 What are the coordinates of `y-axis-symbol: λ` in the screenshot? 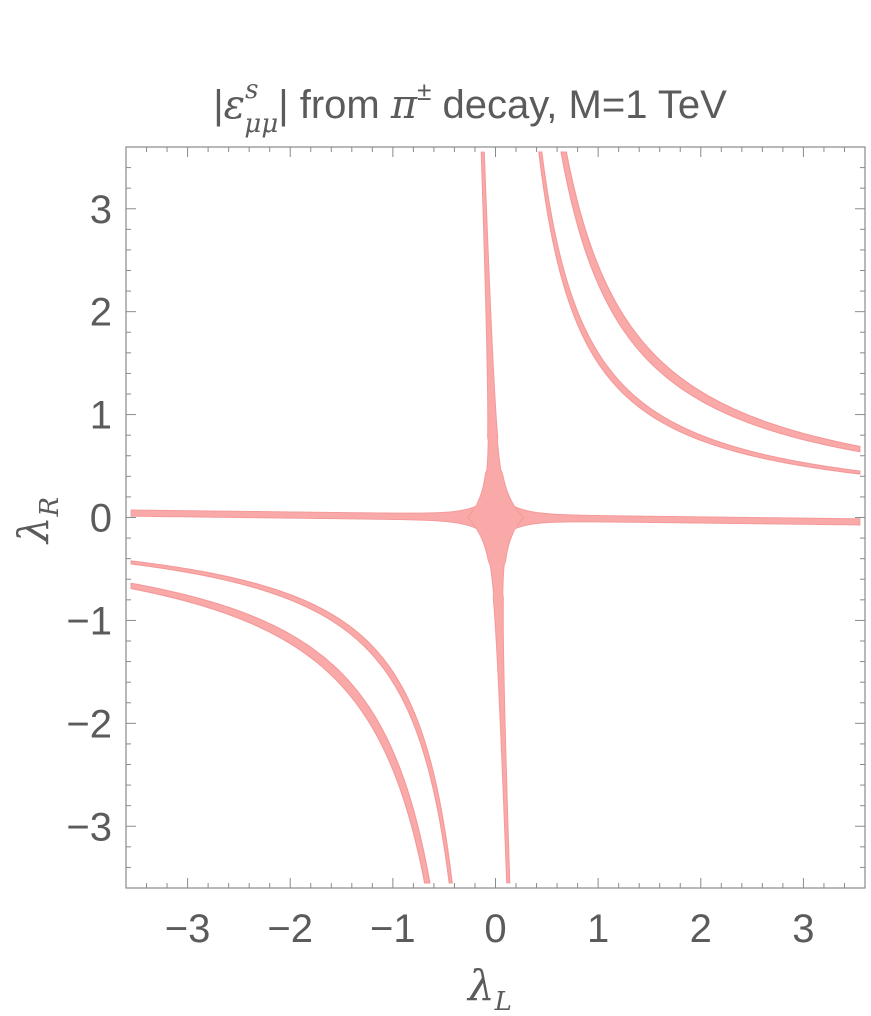 It's located at (33, 530).